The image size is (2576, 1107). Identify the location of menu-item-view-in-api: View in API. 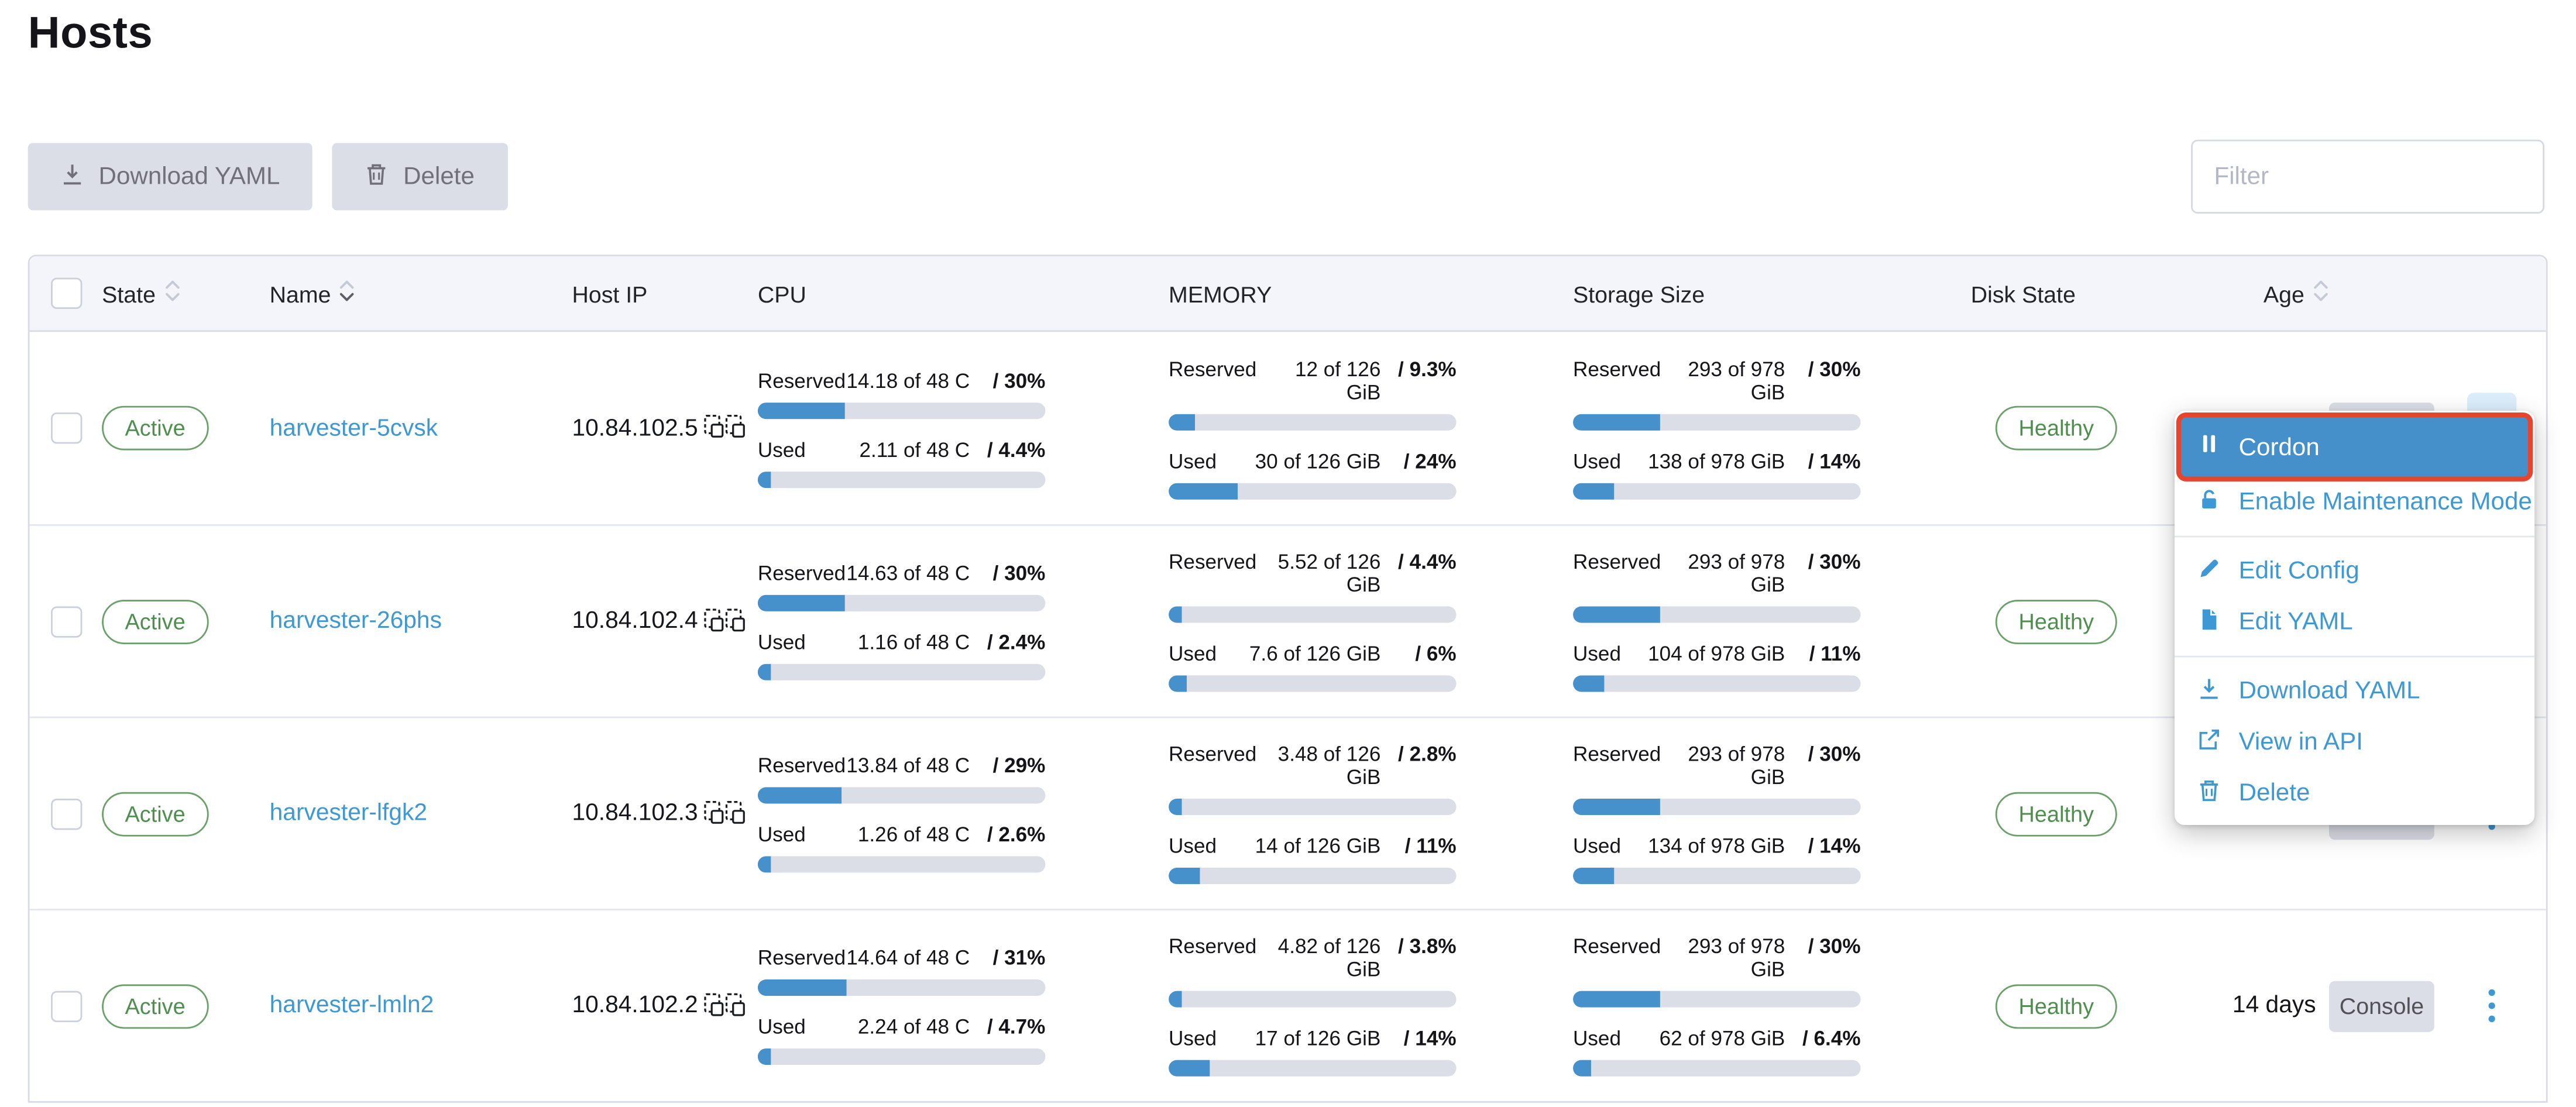
(2354, 742).